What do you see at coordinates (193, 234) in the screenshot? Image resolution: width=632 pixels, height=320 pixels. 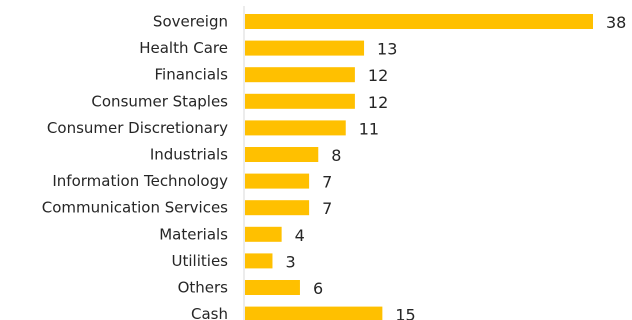 I see `category-label: Materials` at bounding box center [193, 234].